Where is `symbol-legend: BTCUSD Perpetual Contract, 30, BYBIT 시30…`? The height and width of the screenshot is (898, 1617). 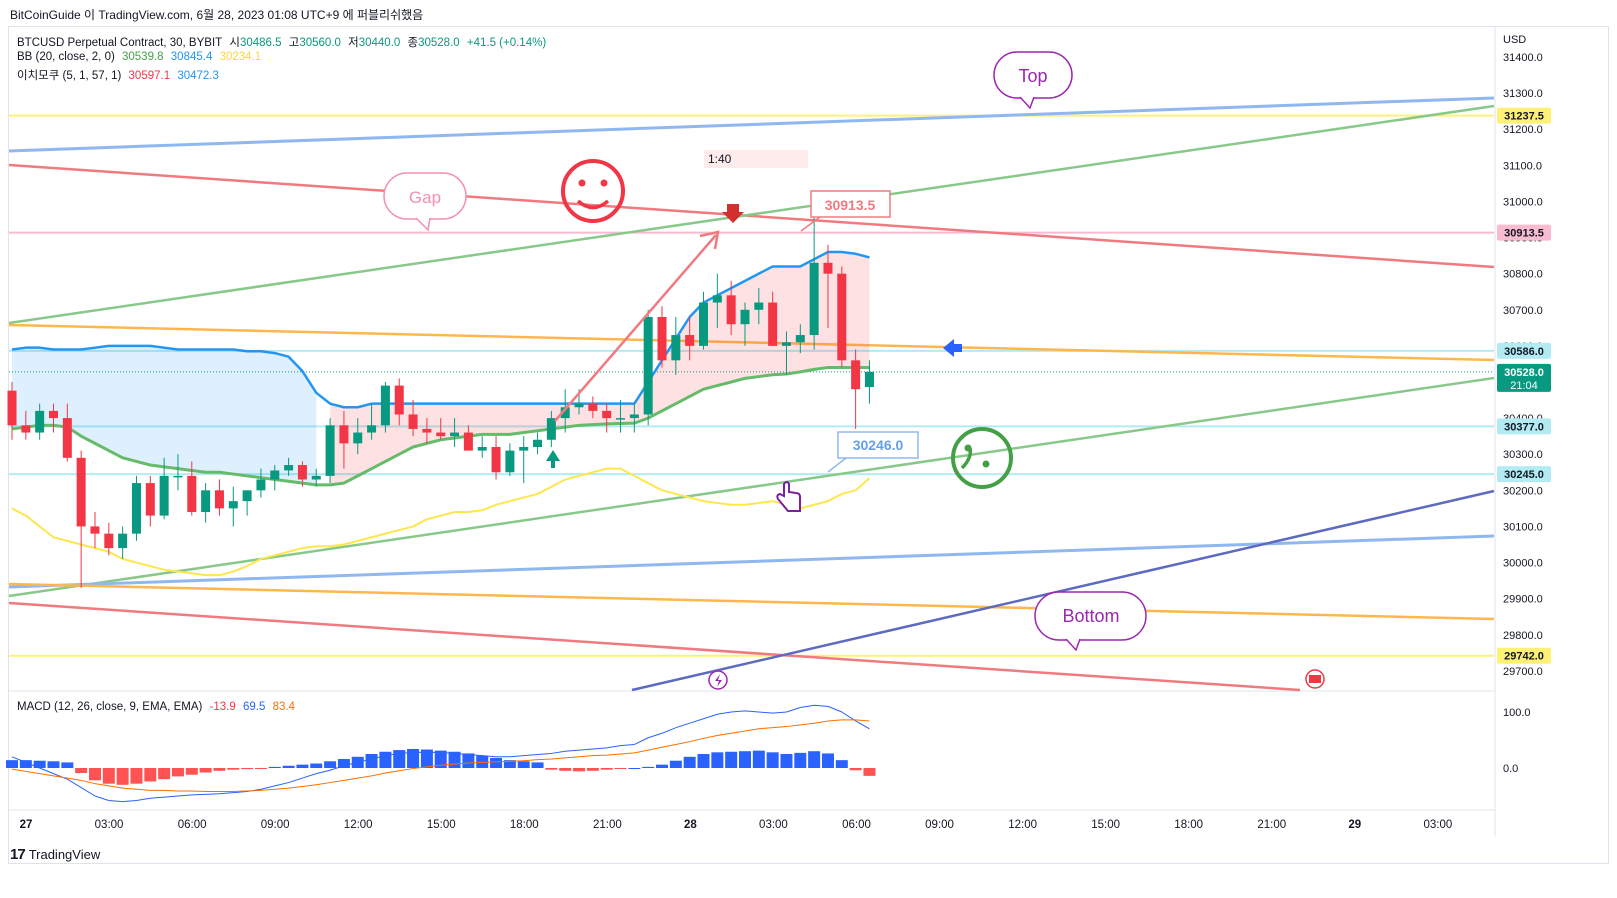 symbol-legend: BTCUSD Perpetual Contract, 30, BYBIT 시30… is located at coordinates (283, 42).